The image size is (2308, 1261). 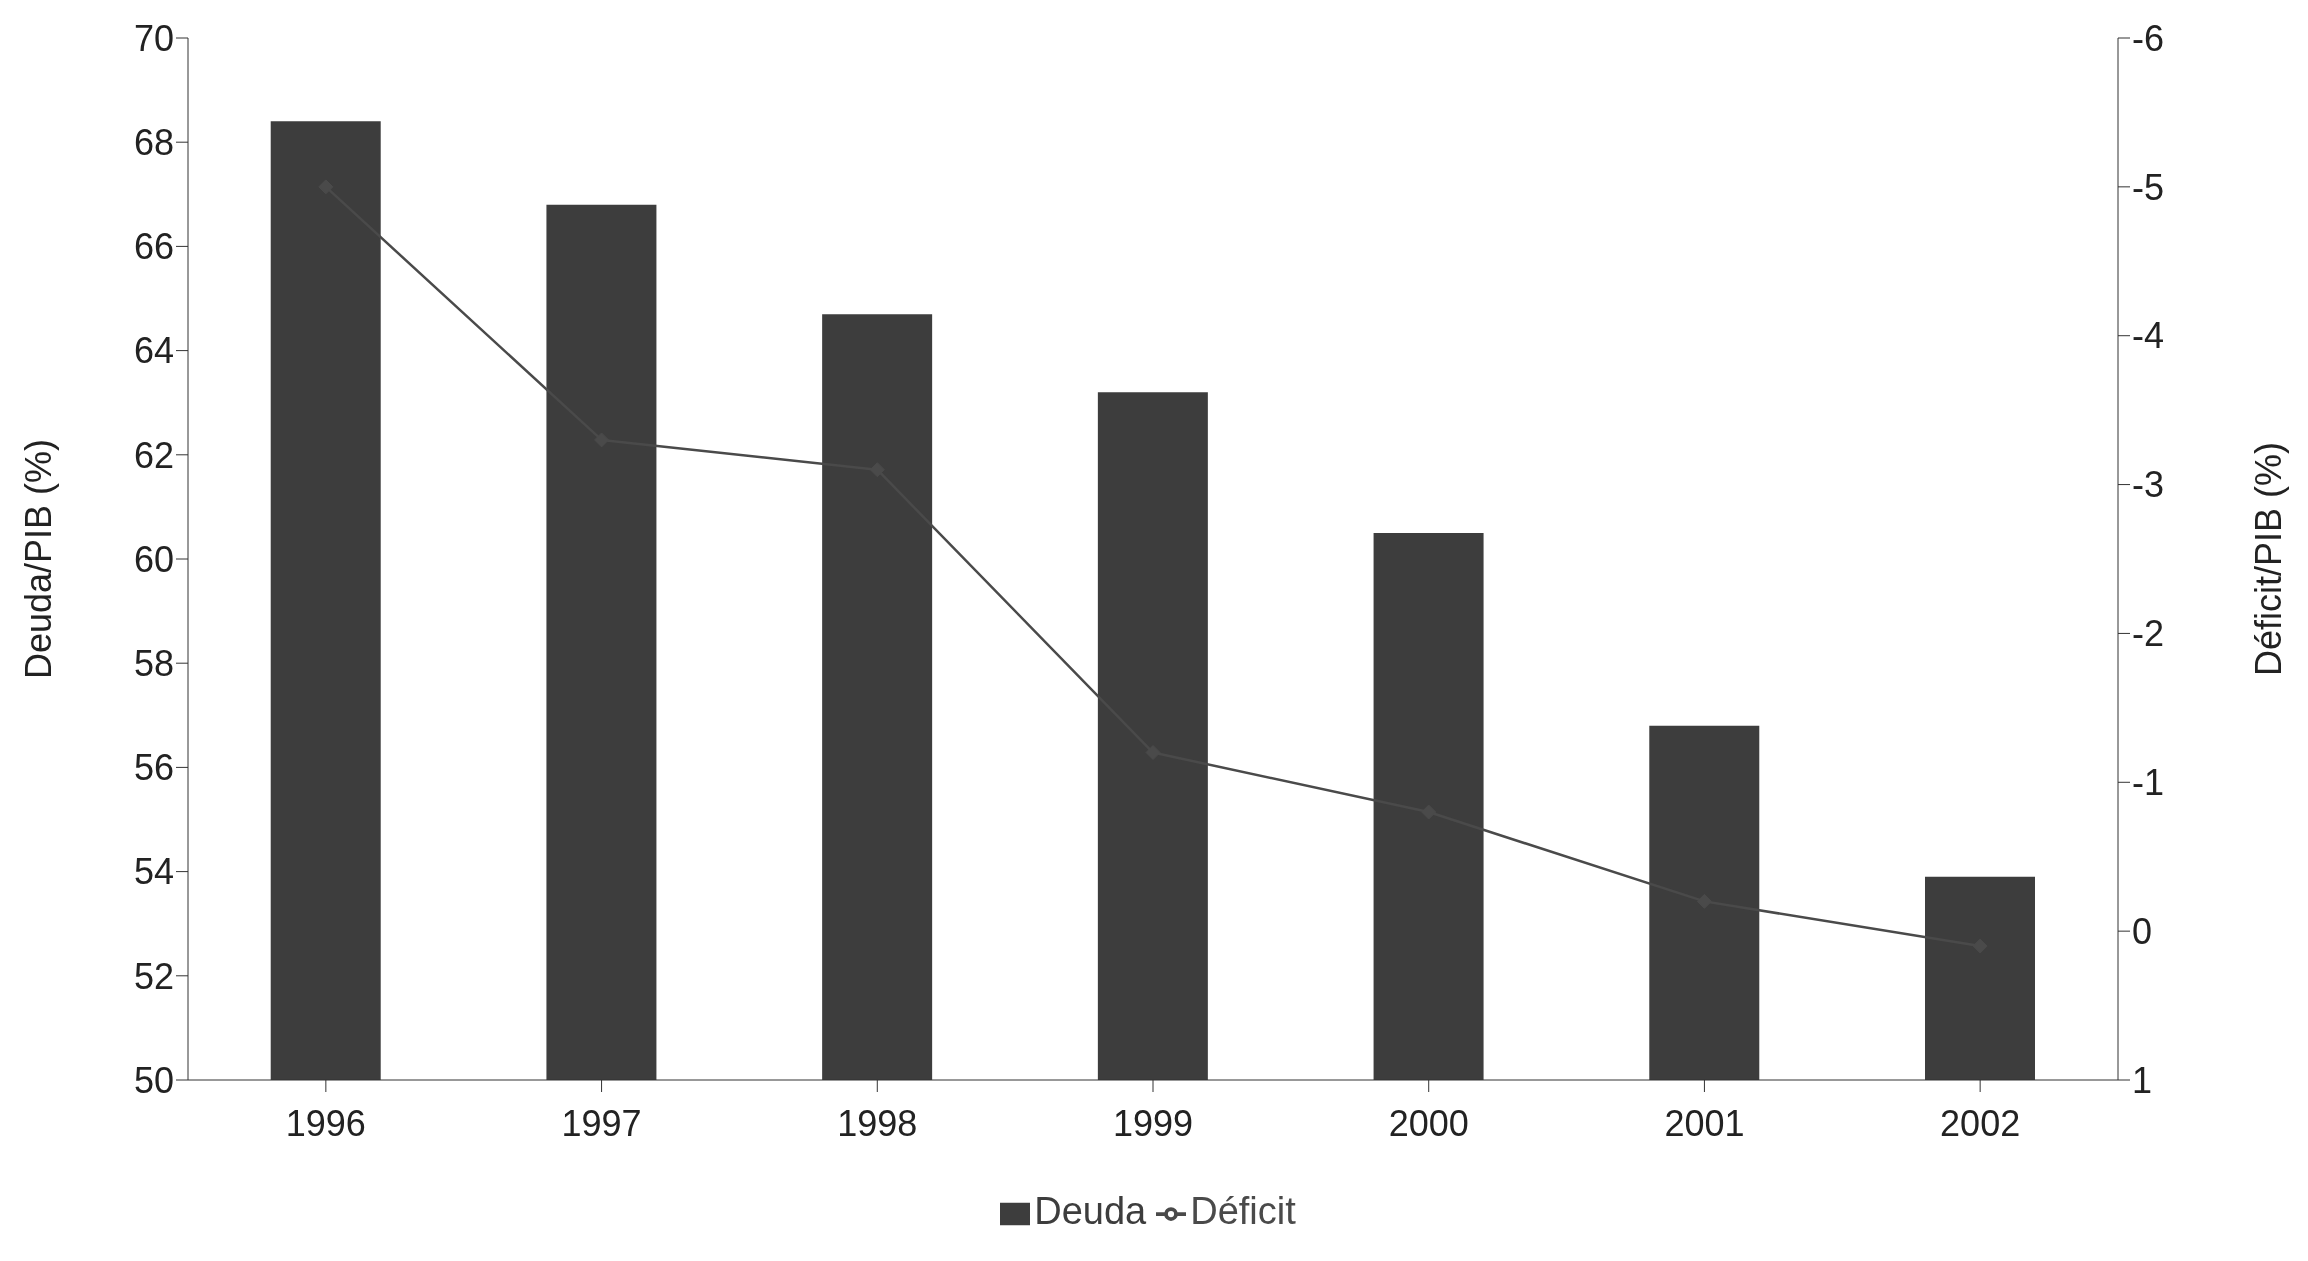 I want to click on x-tick-label: 1997, so click(x=601, y=1123).